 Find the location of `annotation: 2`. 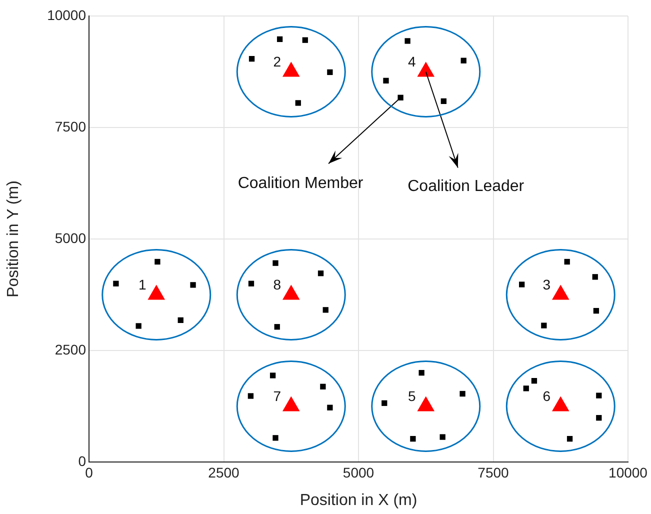

annotation: 2 is located at coordinates (277, 62).